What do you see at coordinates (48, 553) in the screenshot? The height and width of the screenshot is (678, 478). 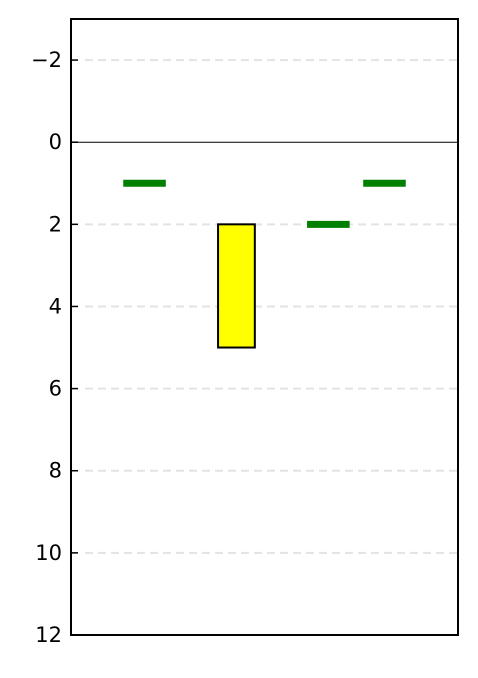 I see `y-tick-label: 10` at bounding box center [48, 553].